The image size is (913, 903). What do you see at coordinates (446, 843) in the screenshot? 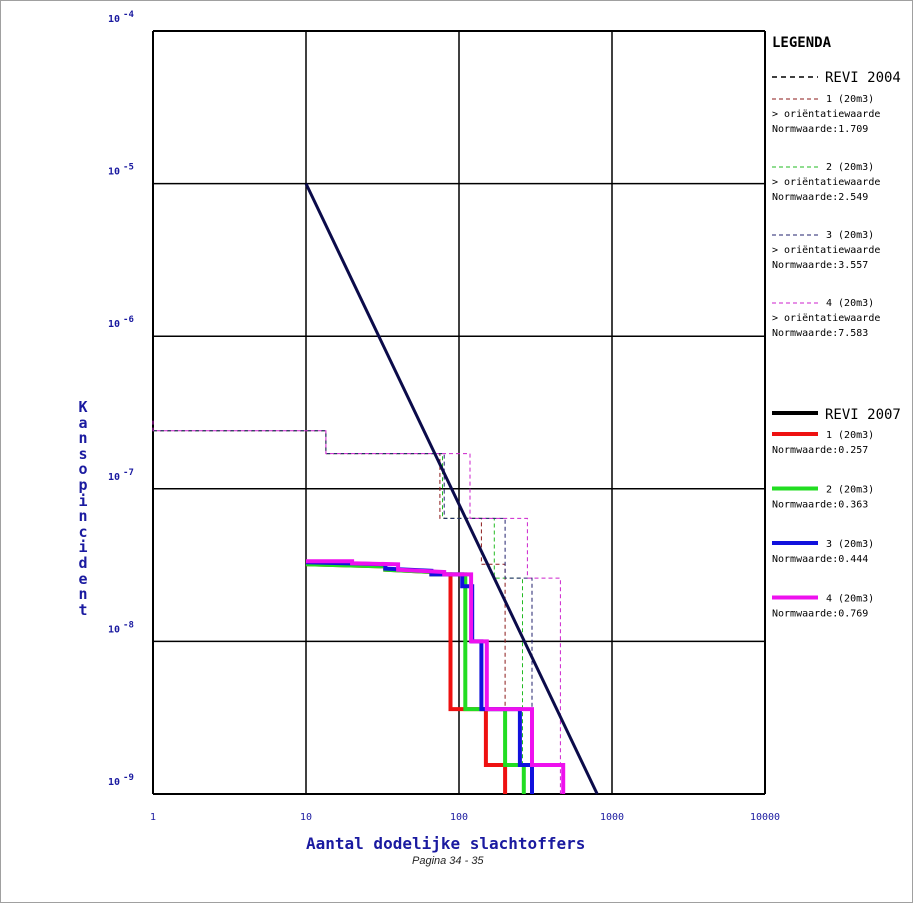
I see `x-axis-label: Aantal dodelijke slachtoffers` at bounding box center [446, 843].